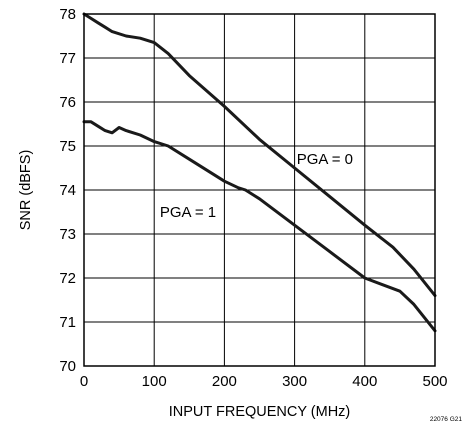 This screenshot has height=423, width=464. What do you see at coordinates (294, 381) in the screenshot?
I see `x-tick-label: 300` at bounding box center [294, 381].